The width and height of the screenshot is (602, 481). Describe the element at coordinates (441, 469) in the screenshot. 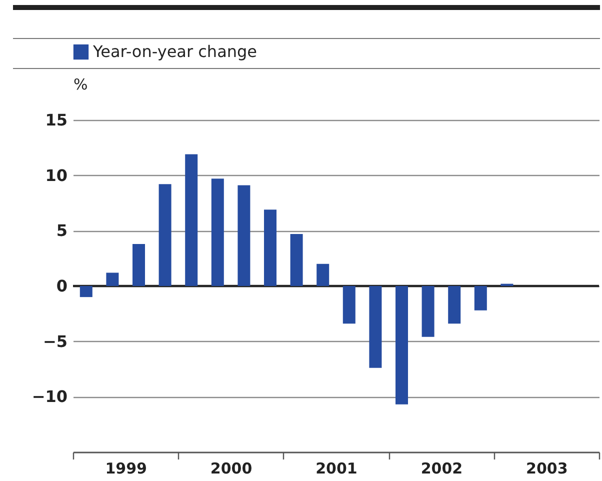

I see `x-tick-label: 2002` at that location.